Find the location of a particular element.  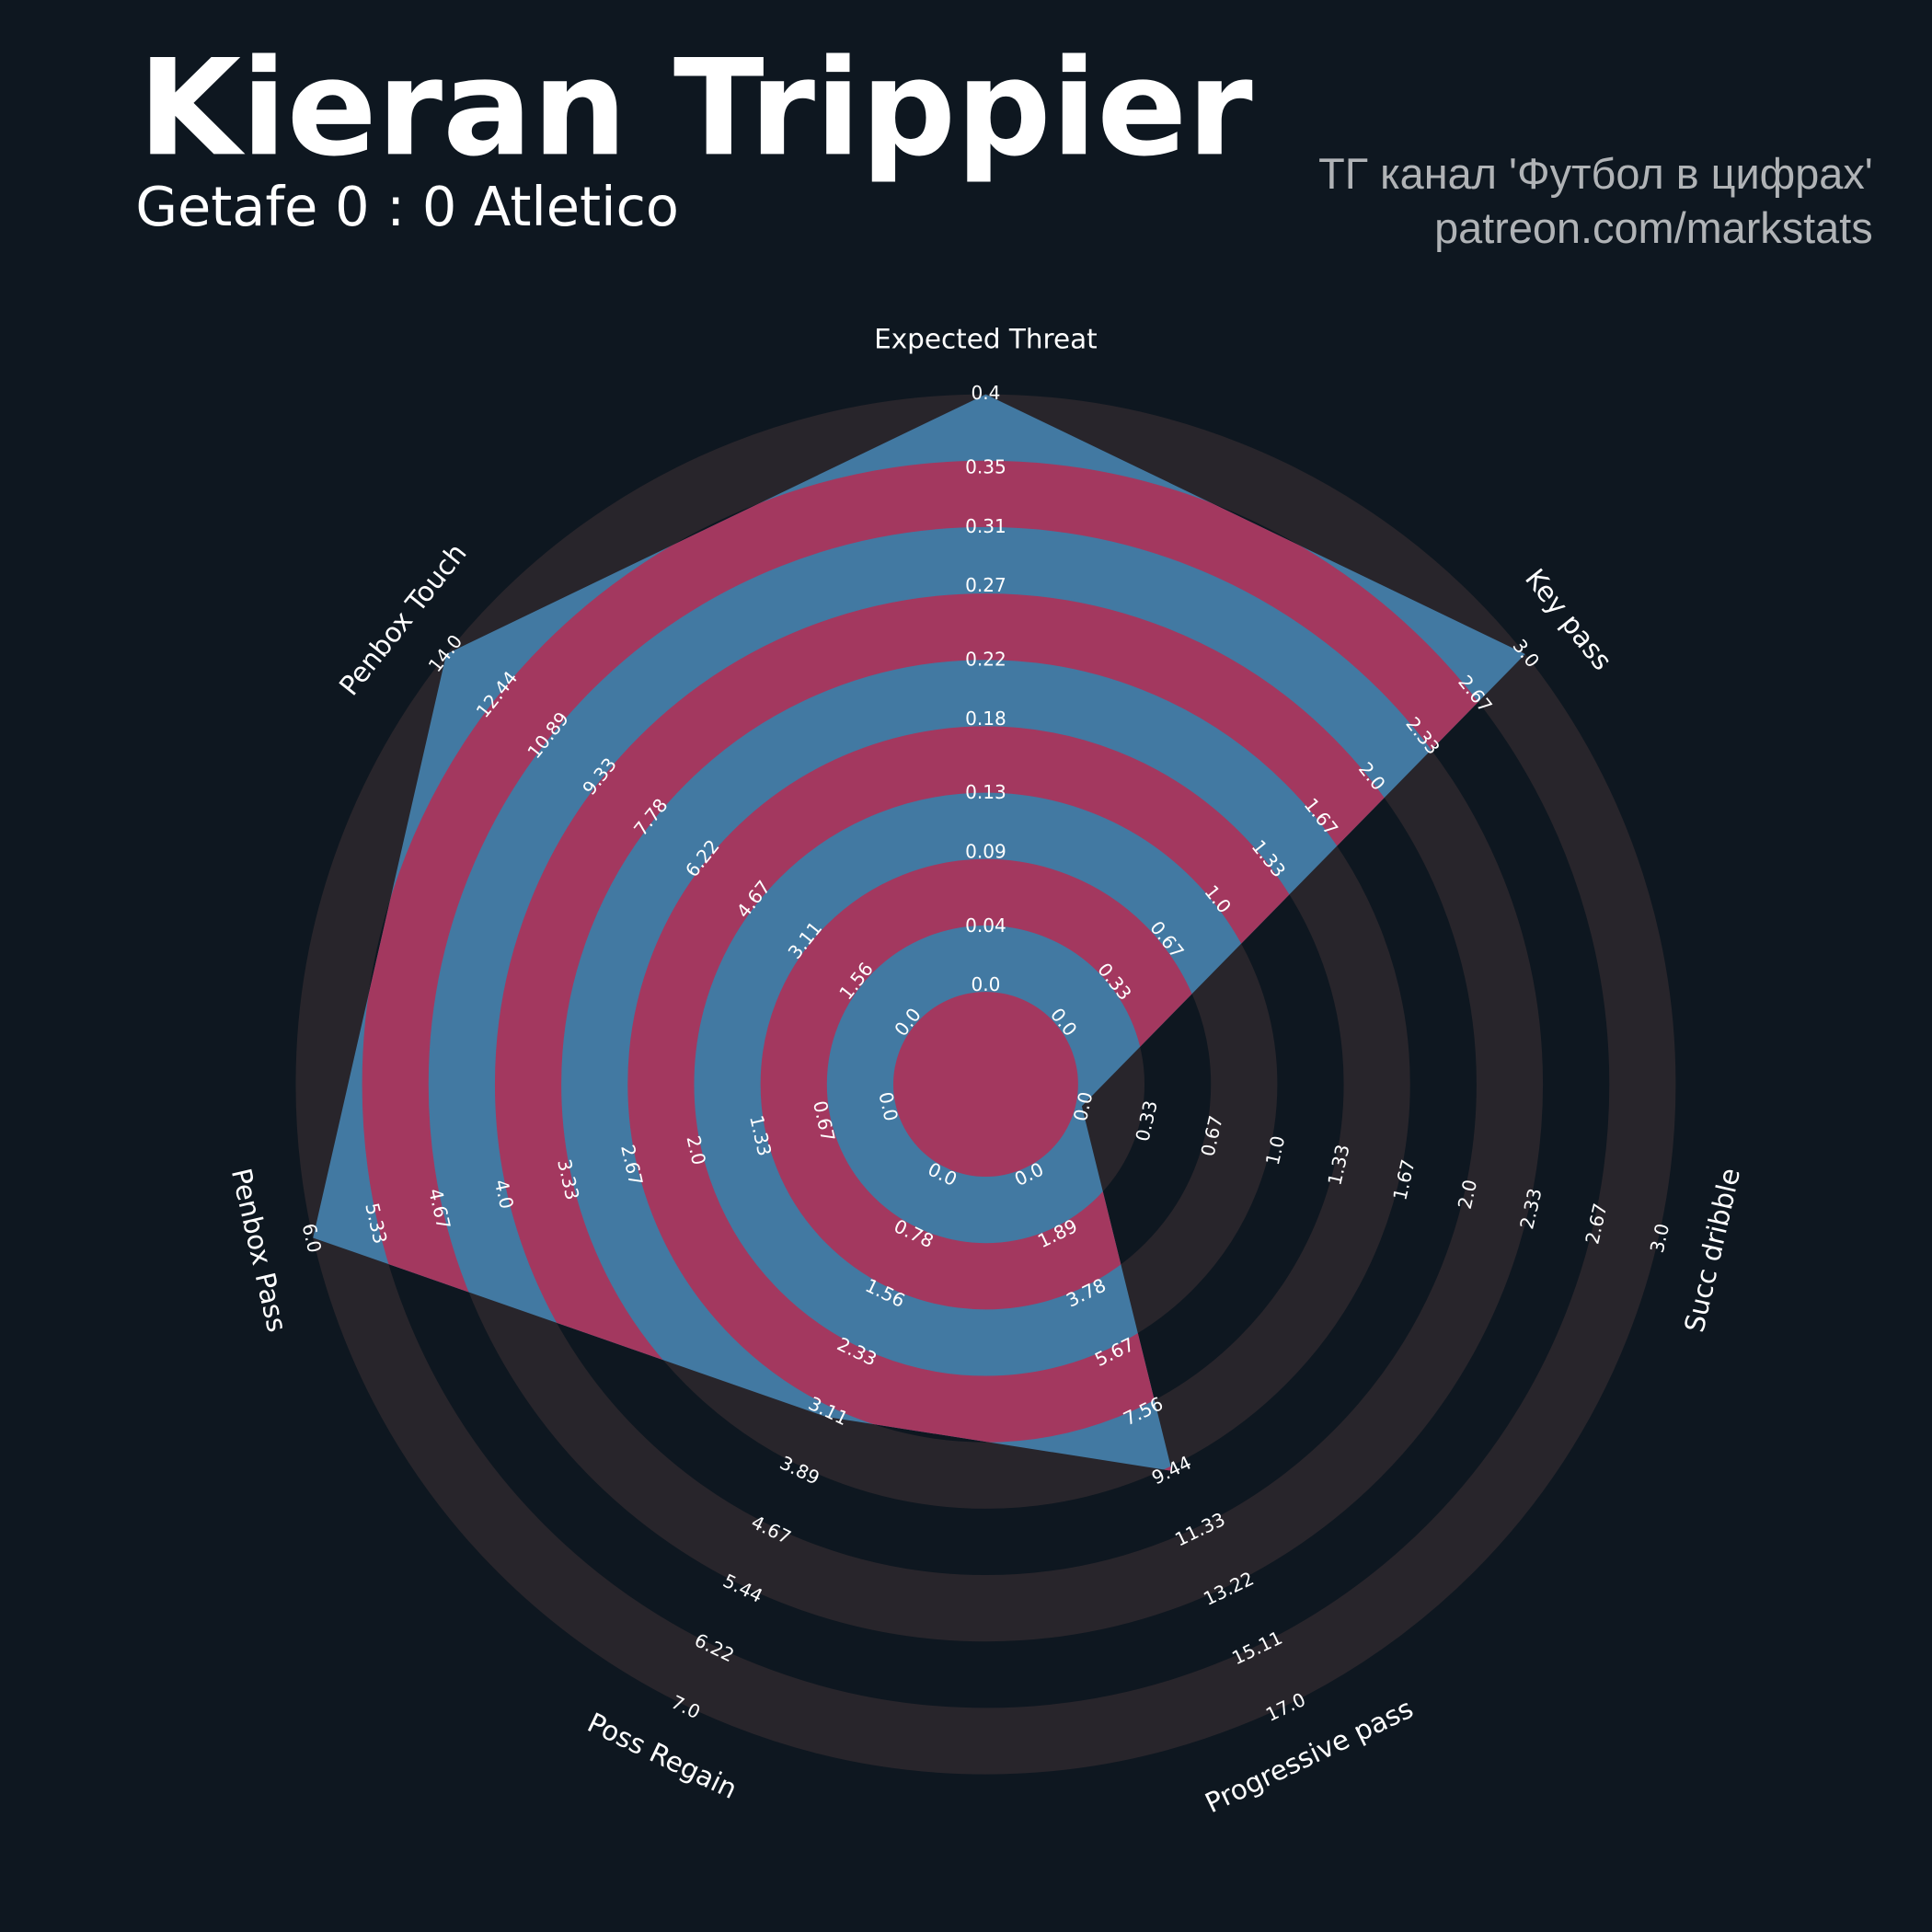

tick-label: 0.04 is located at coordinates (985, 925).